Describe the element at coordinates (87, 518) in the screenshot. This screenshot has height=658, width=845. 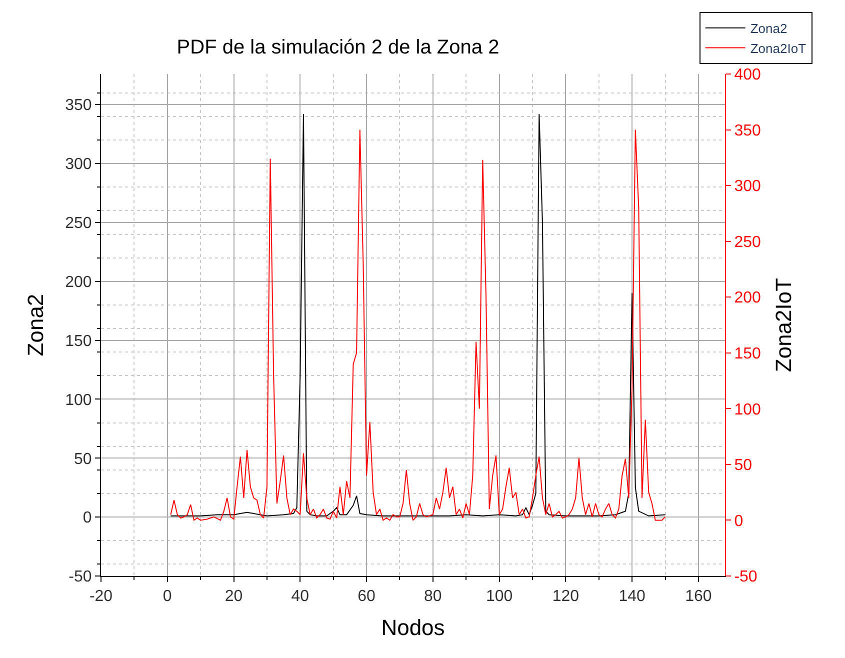
I see `y-tick-label: 0` at that location.